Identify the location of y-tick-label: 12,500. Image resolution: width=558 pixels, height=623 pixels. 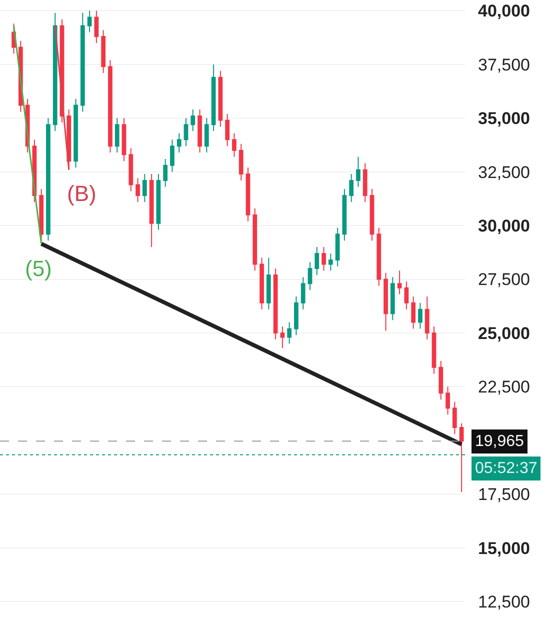
(504, 602).